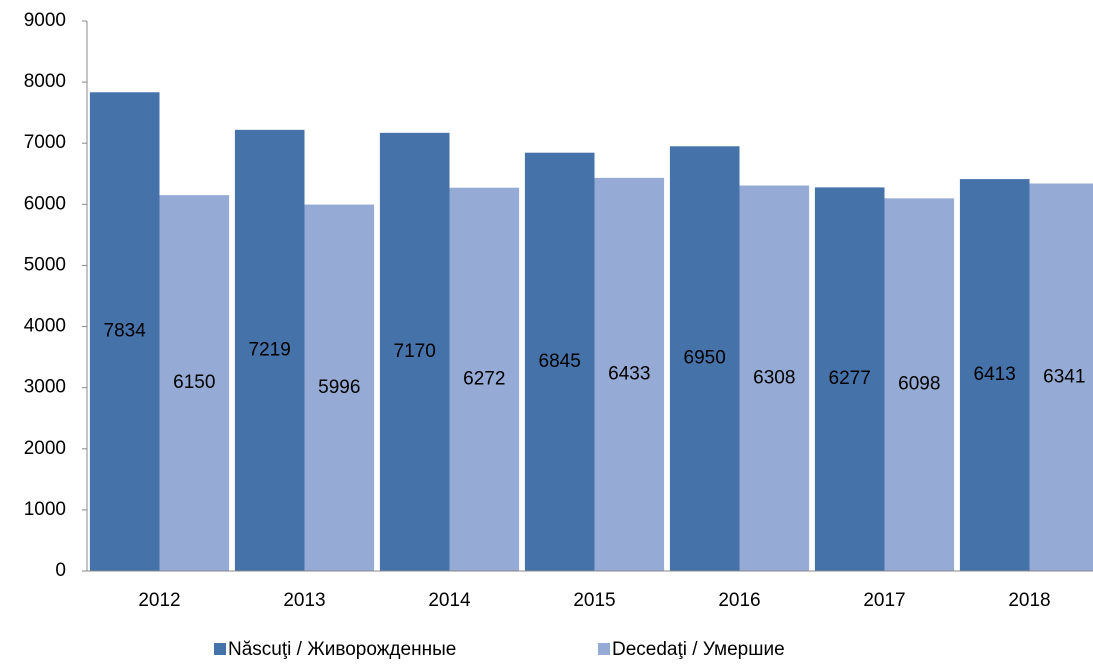 The height and width of the screenshot is (669, 1093). I want to click on data-label: 6308, so click(774, 377).